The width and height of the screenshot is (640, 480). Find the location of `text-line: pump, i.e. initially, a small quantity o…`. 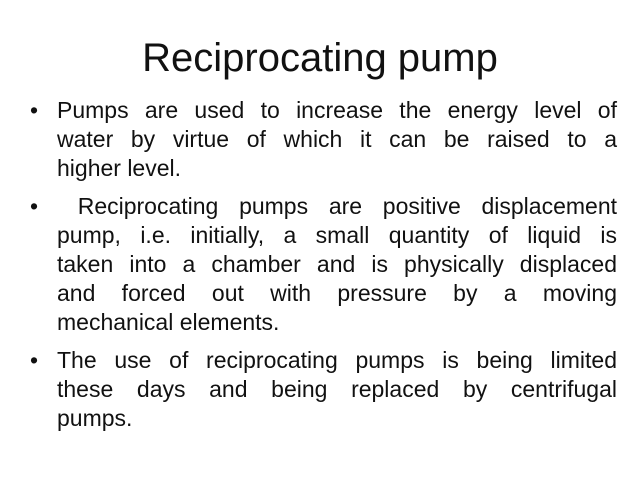

text-line: pump, i.e. initially, a small quantity o… is located at coordinates (337, 235).